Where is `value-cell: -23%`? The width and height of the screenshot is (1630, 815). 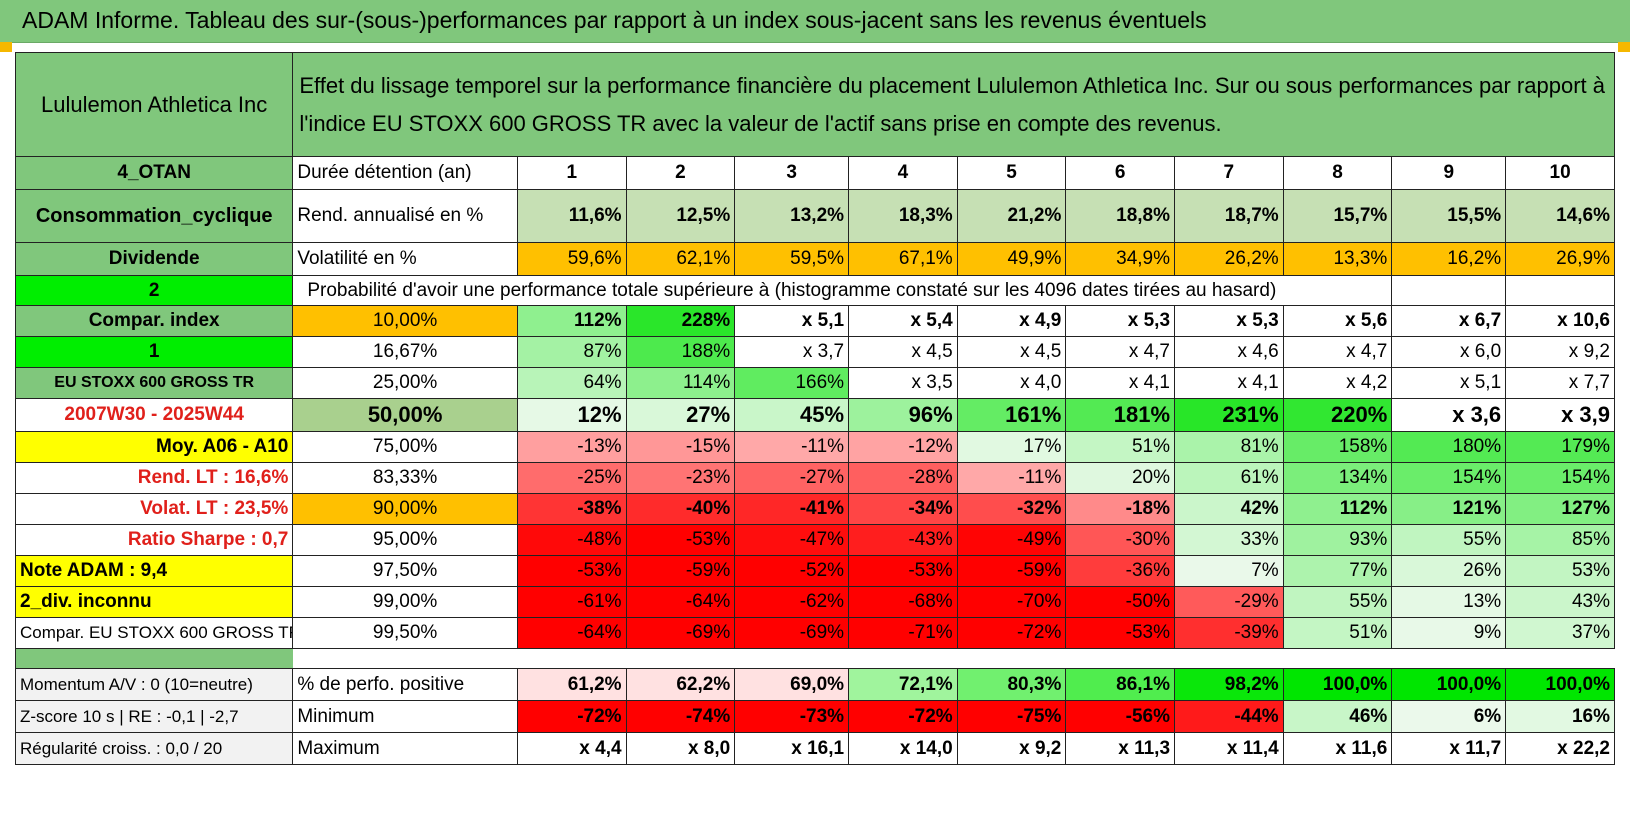 value-cell: -23% is located at coordinates (680, 478).